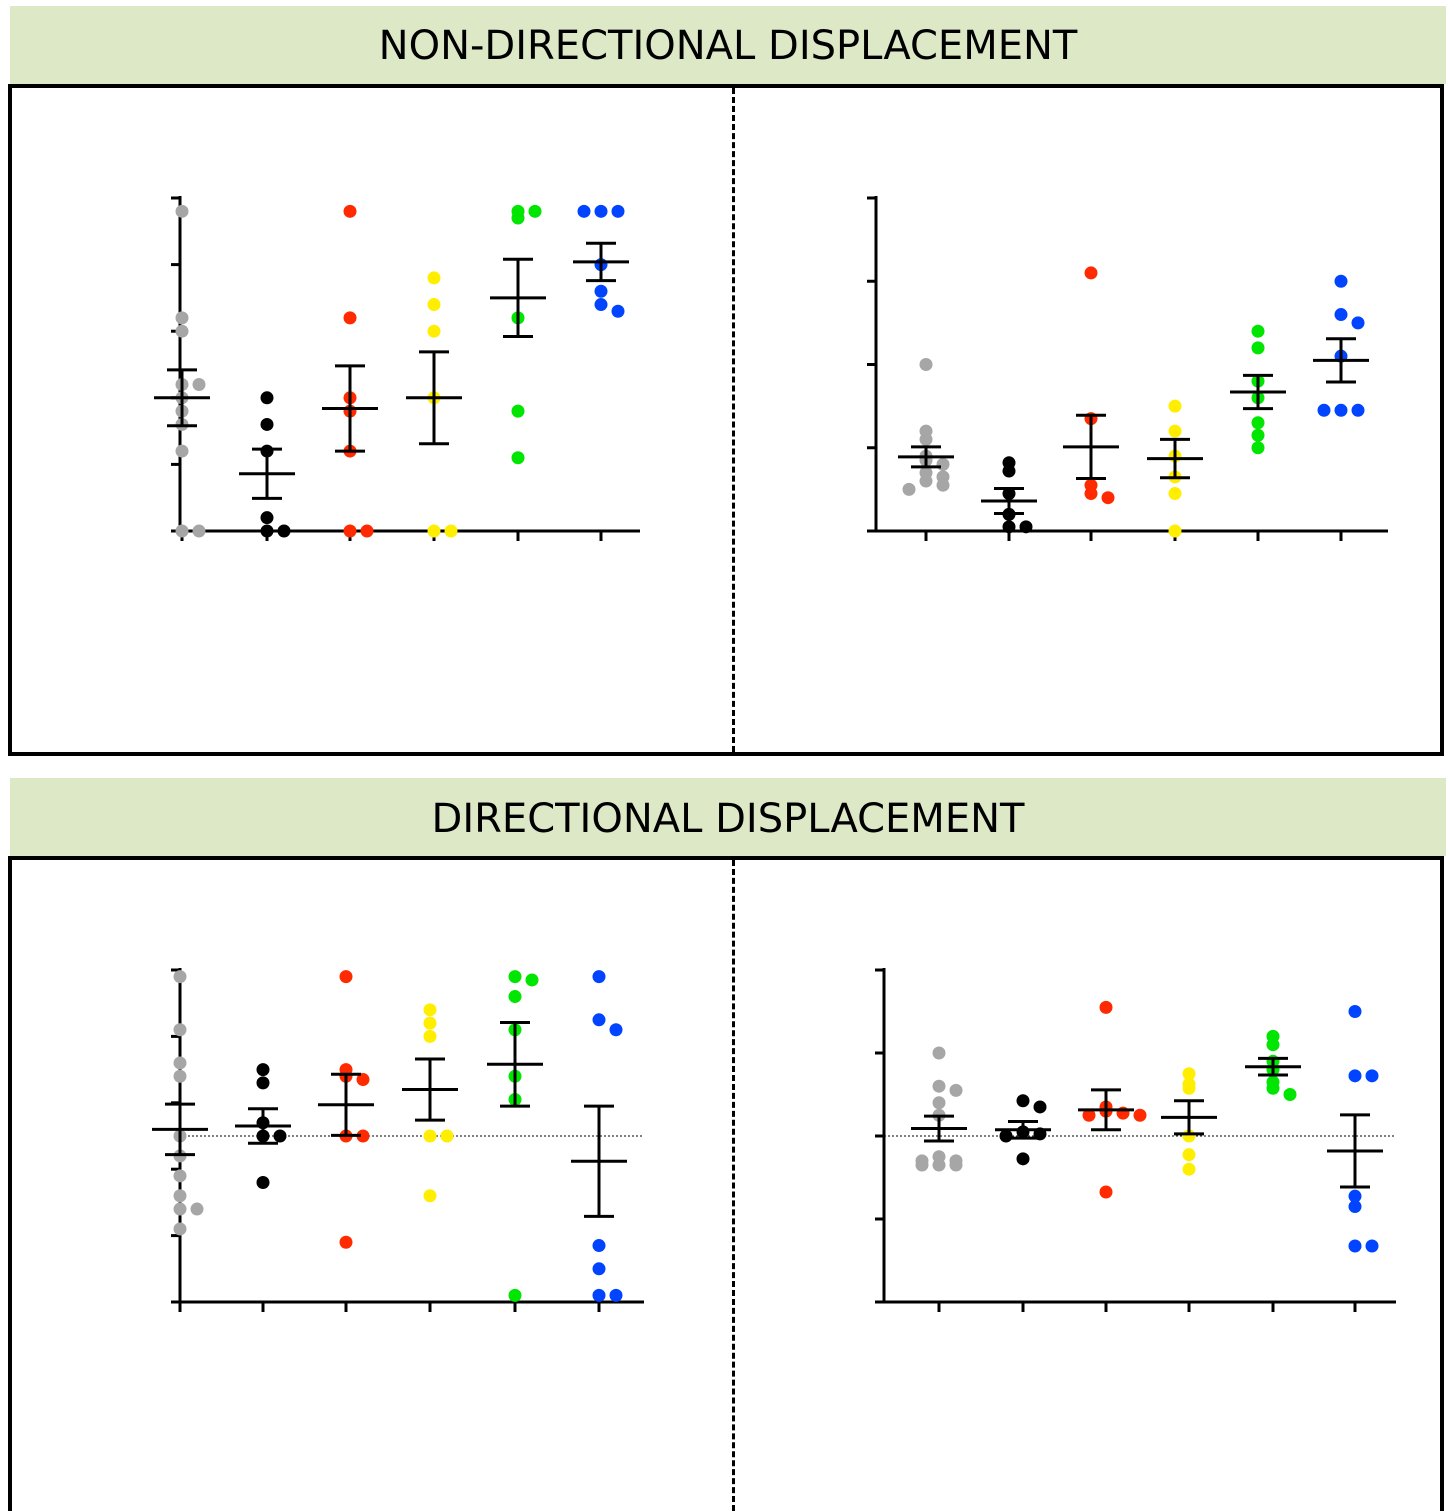 The width and height of the screenshot is (1450, 1511). What do you see at coordinates (1127, 368) in the screenshot?
I see `chart-panel-b` at bounding box center [1127, 368].